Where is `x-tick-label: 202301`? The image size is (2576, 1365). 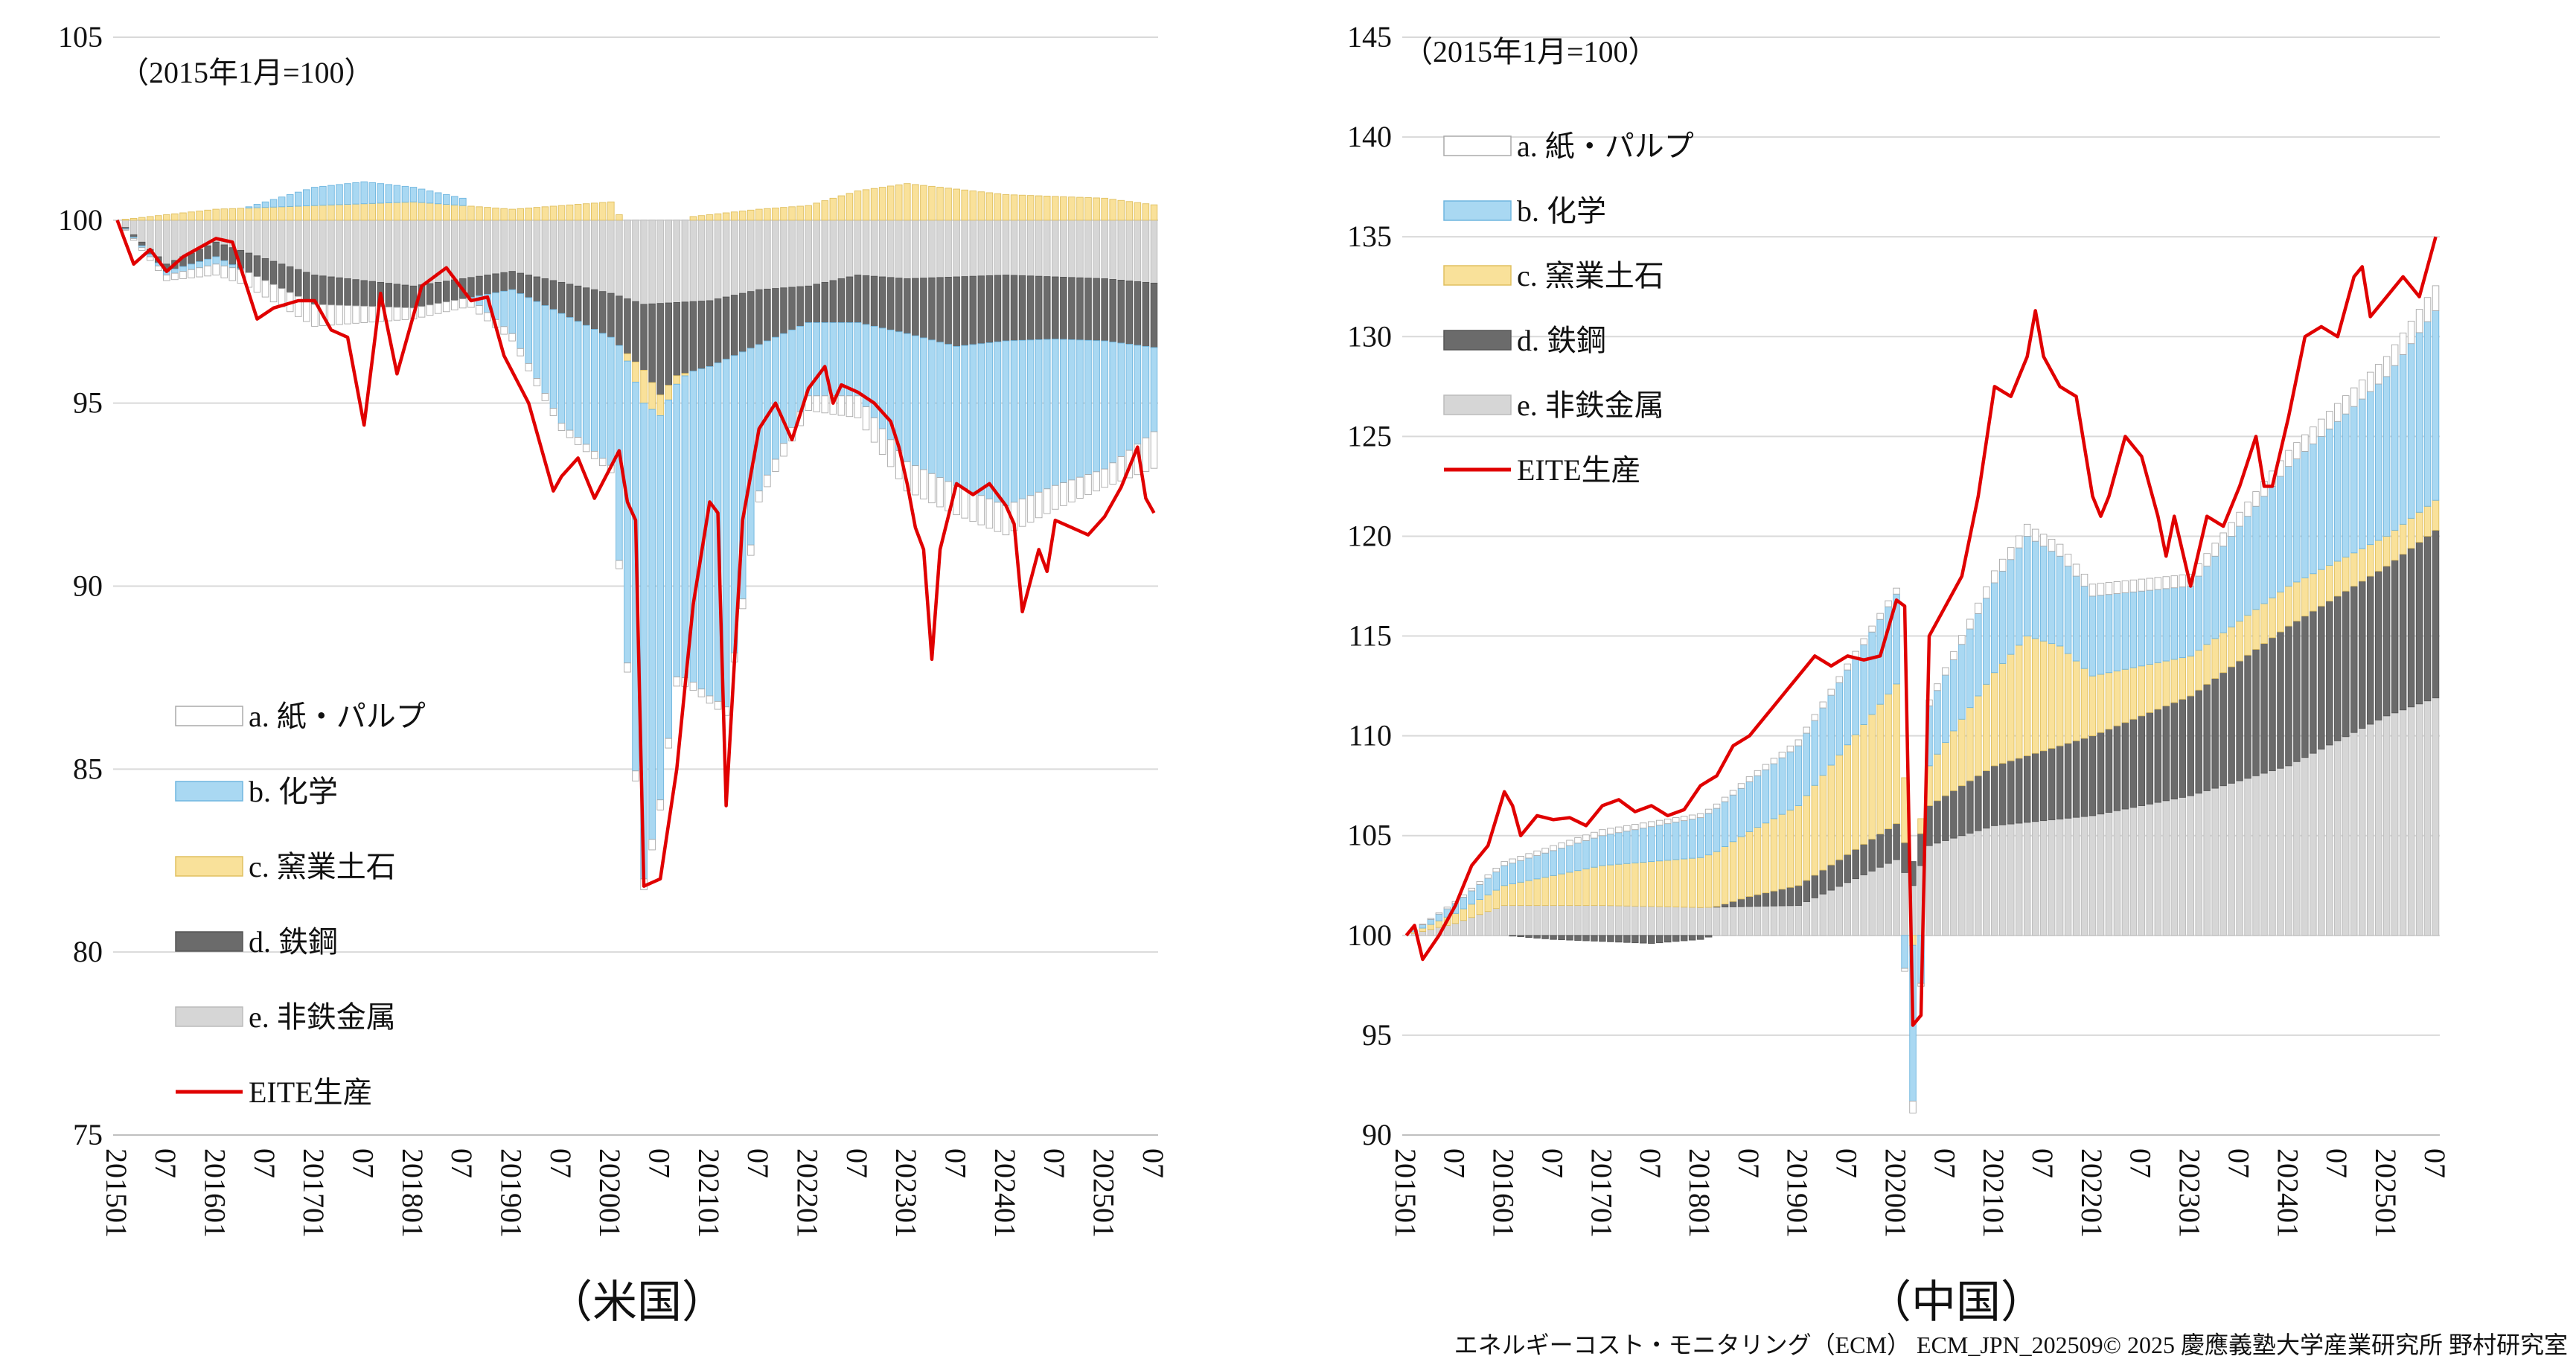 x-tick-label: 202301 is located at coordinates (906, 1193).